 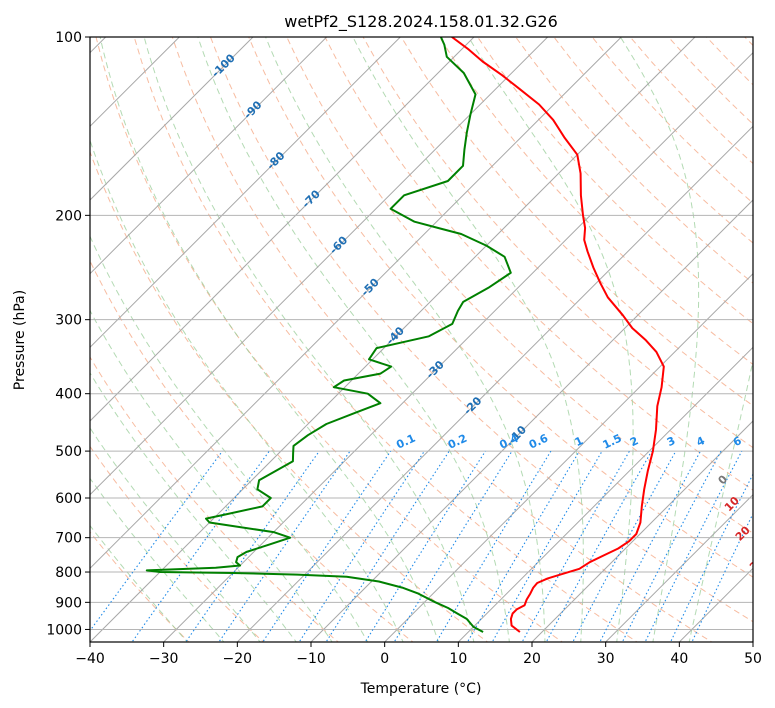 I want to click on y-tick-label: 100, so click(x=68, y=38).